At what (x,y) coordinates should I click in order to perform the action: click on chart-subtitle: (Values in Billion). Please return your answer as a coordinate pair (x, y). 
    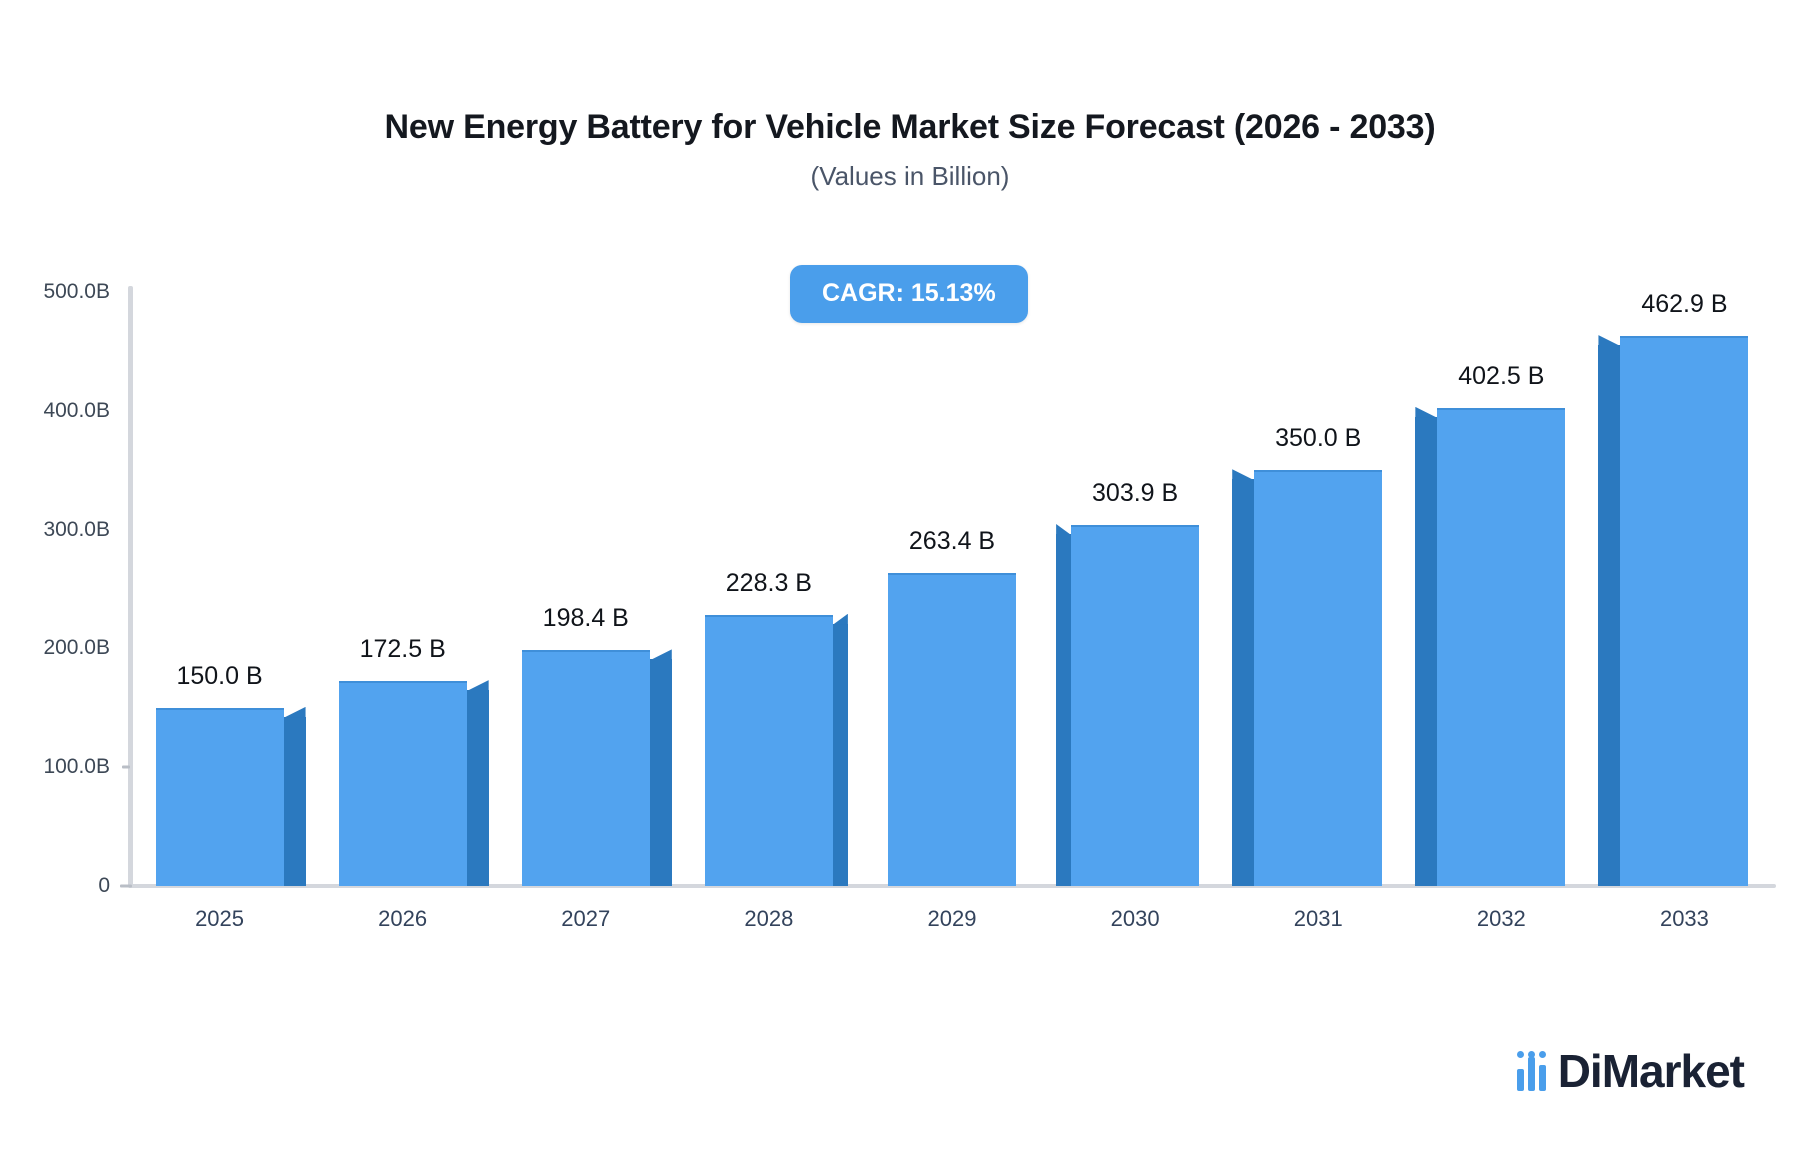
    Looking at the image, I should click on (910, 176).